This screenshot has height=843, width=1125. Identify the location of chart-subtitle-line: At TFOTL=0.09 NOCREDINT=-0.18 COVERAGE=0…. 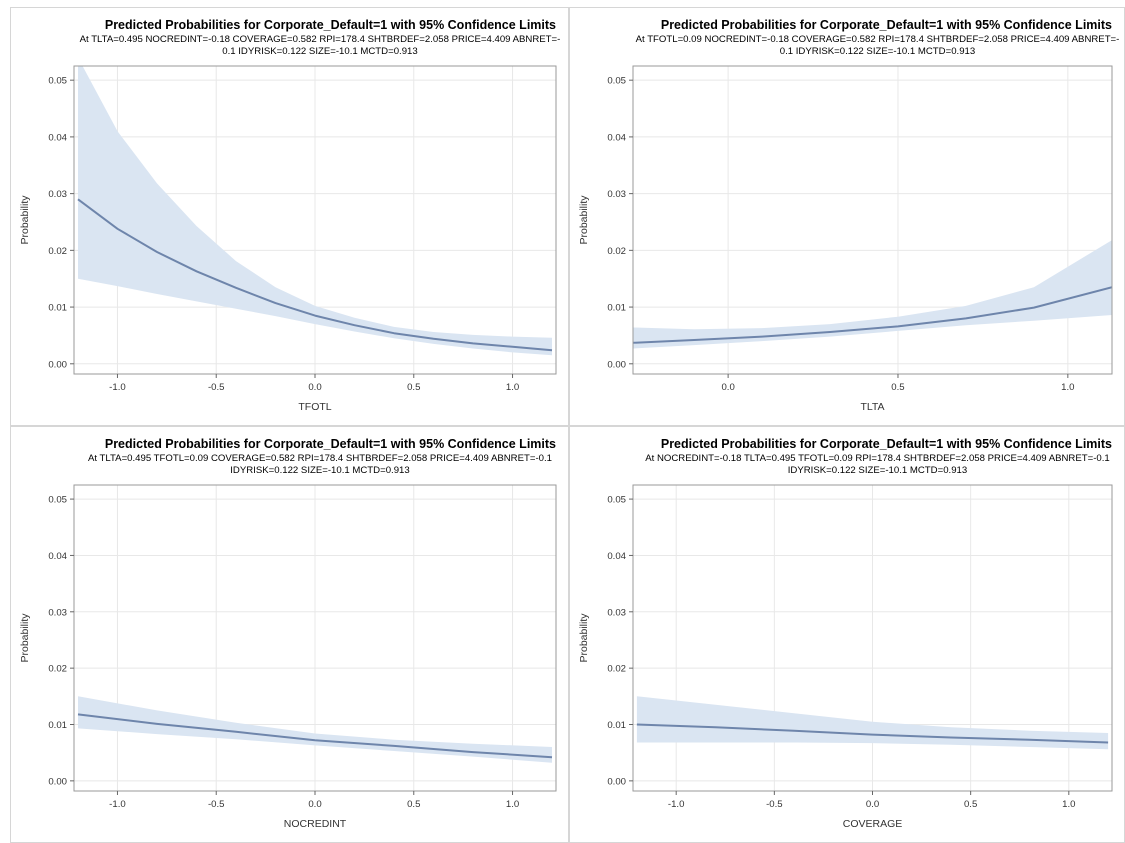
(878, 39).